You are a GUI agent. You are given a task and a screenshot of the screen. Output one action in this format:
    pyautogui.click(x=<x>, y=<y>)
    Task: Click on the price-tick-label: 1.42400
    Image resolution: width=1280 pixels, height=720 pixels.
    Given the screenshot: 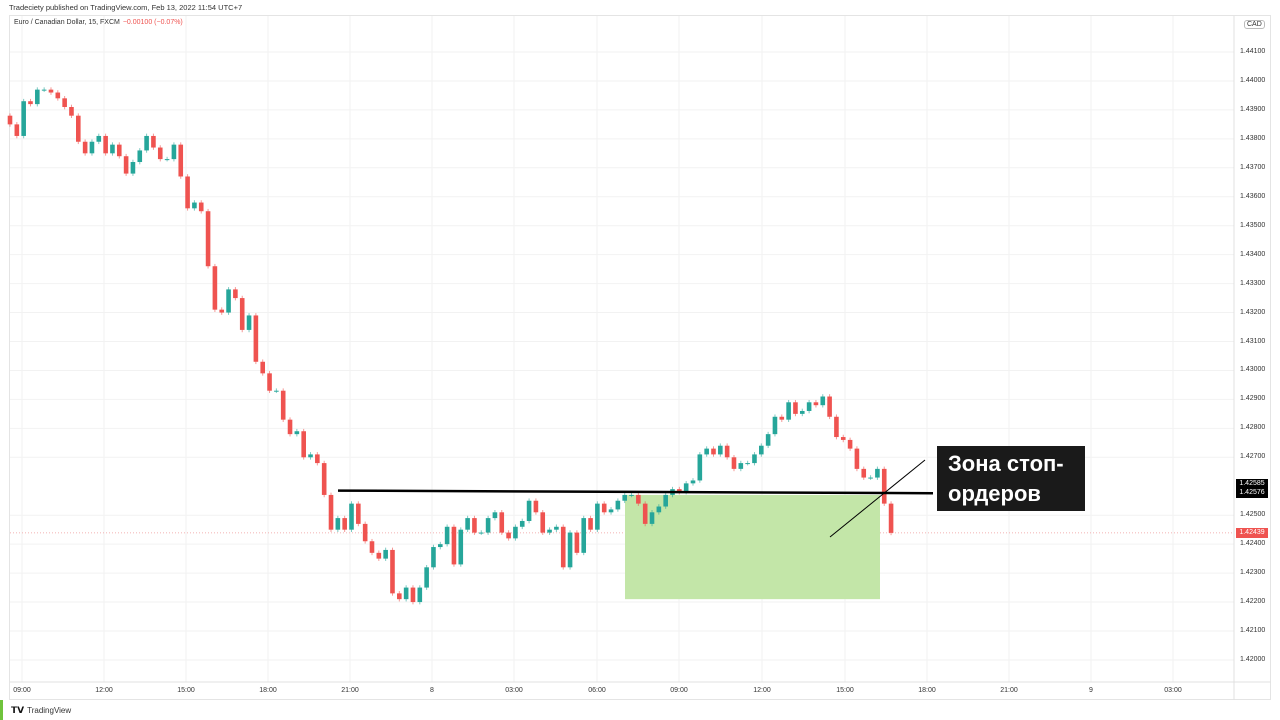 What is the action you would take?
    pyautogui.click(x=1253, y=544)
    